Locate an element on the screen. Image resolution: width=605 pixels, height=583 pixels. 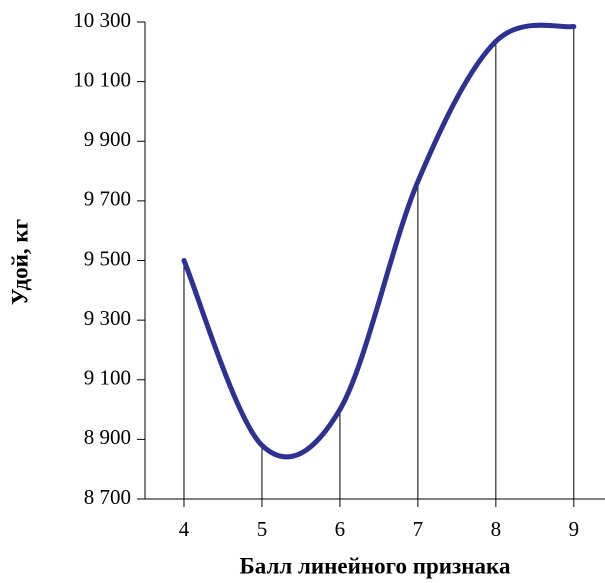
y-tick-label: 8 900 is located at coordinates (107, 437).